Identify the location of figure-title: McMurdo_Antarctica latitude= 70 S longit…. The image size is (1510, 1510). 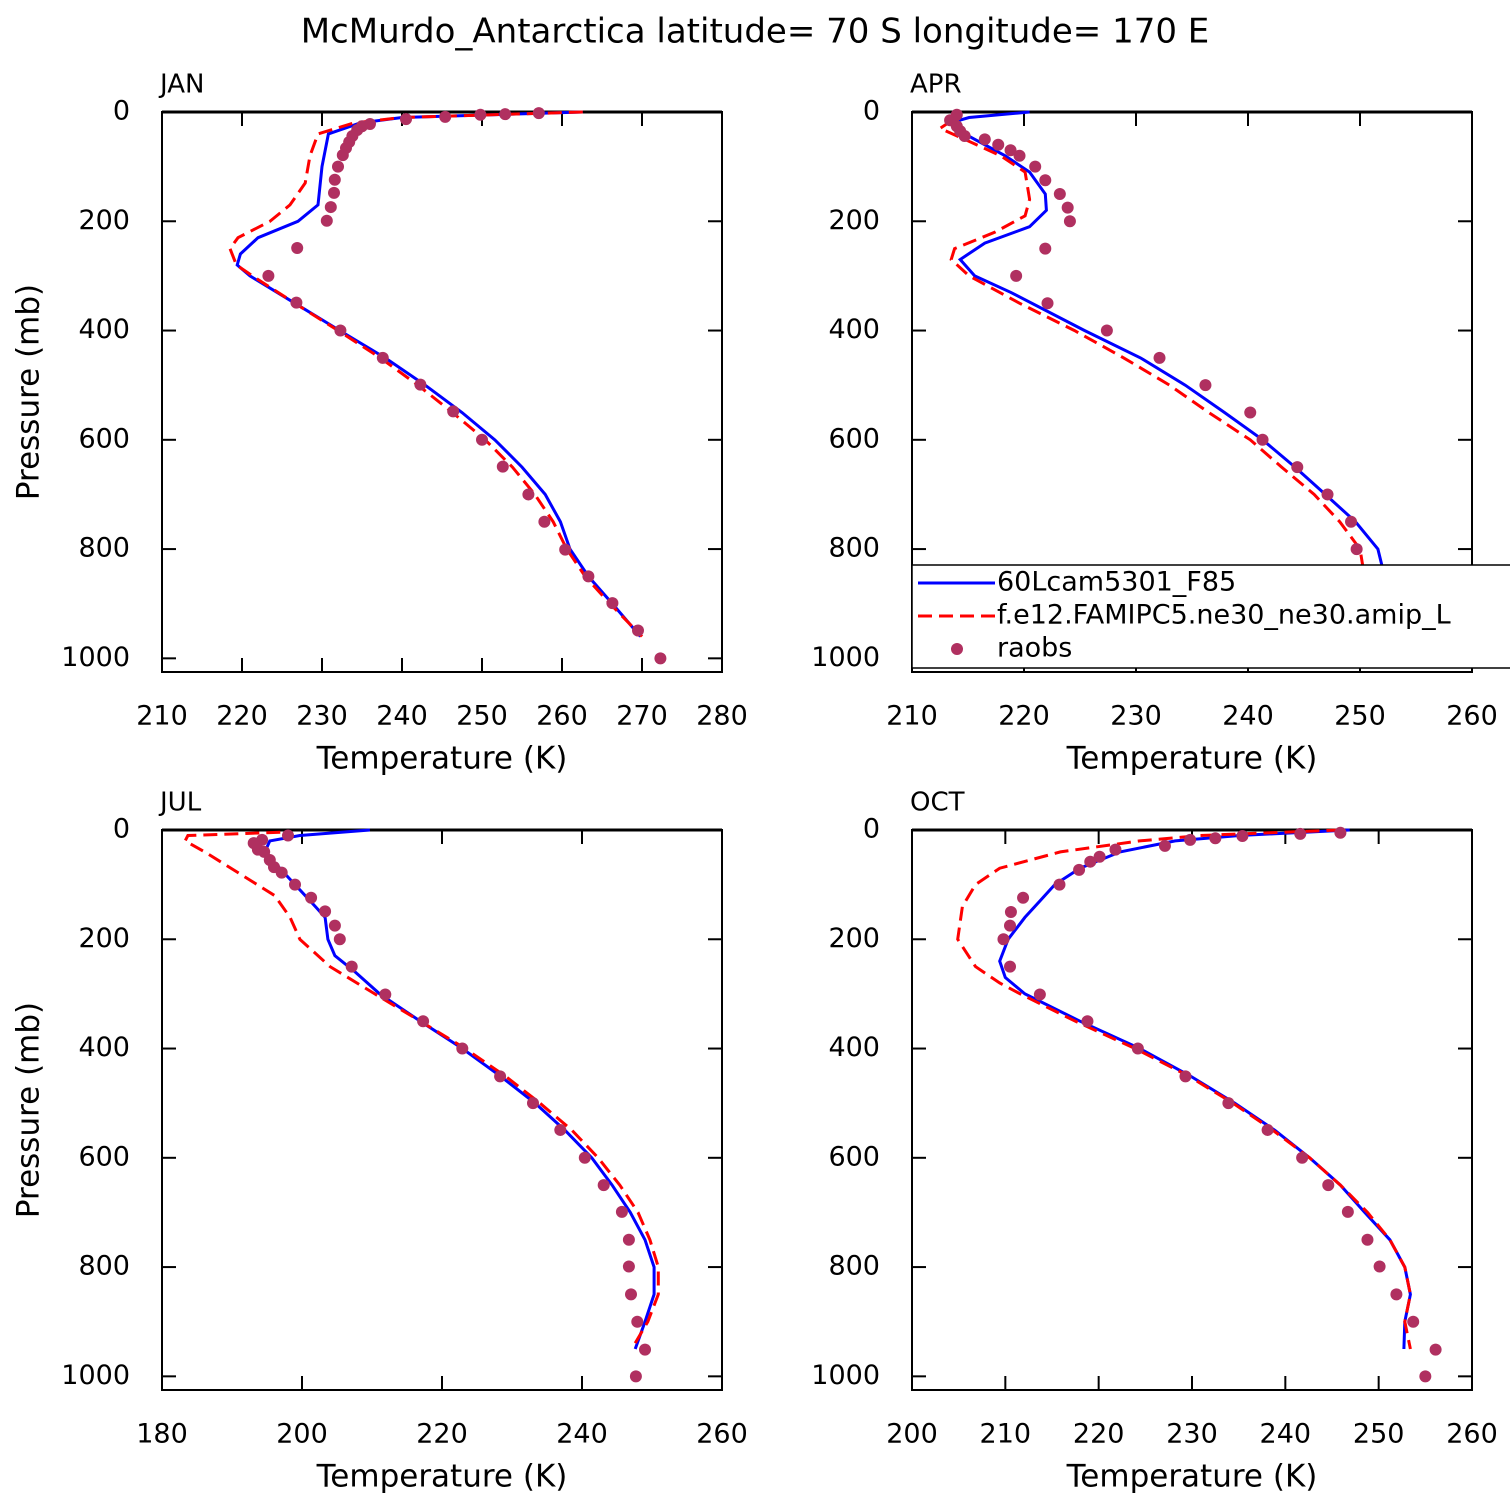
(755, 32).